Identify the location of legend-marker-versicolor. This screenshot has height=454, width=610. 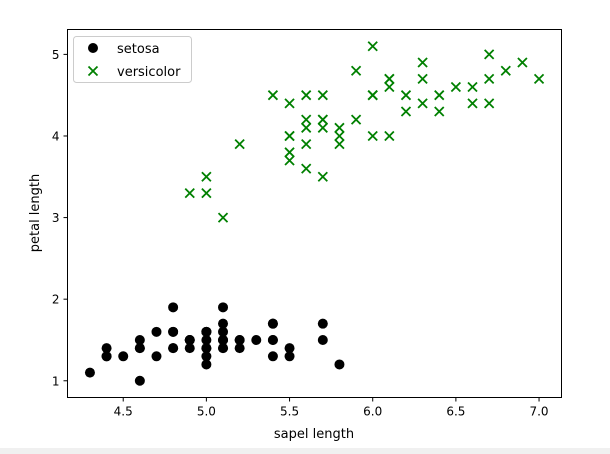
(93, 71).